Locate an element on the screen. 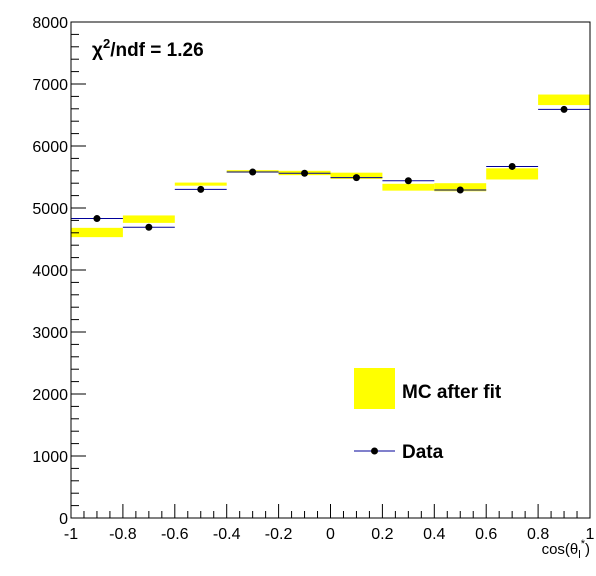 The image size is (596, 576). legend-marker-data is located at coordinates (374, 451).